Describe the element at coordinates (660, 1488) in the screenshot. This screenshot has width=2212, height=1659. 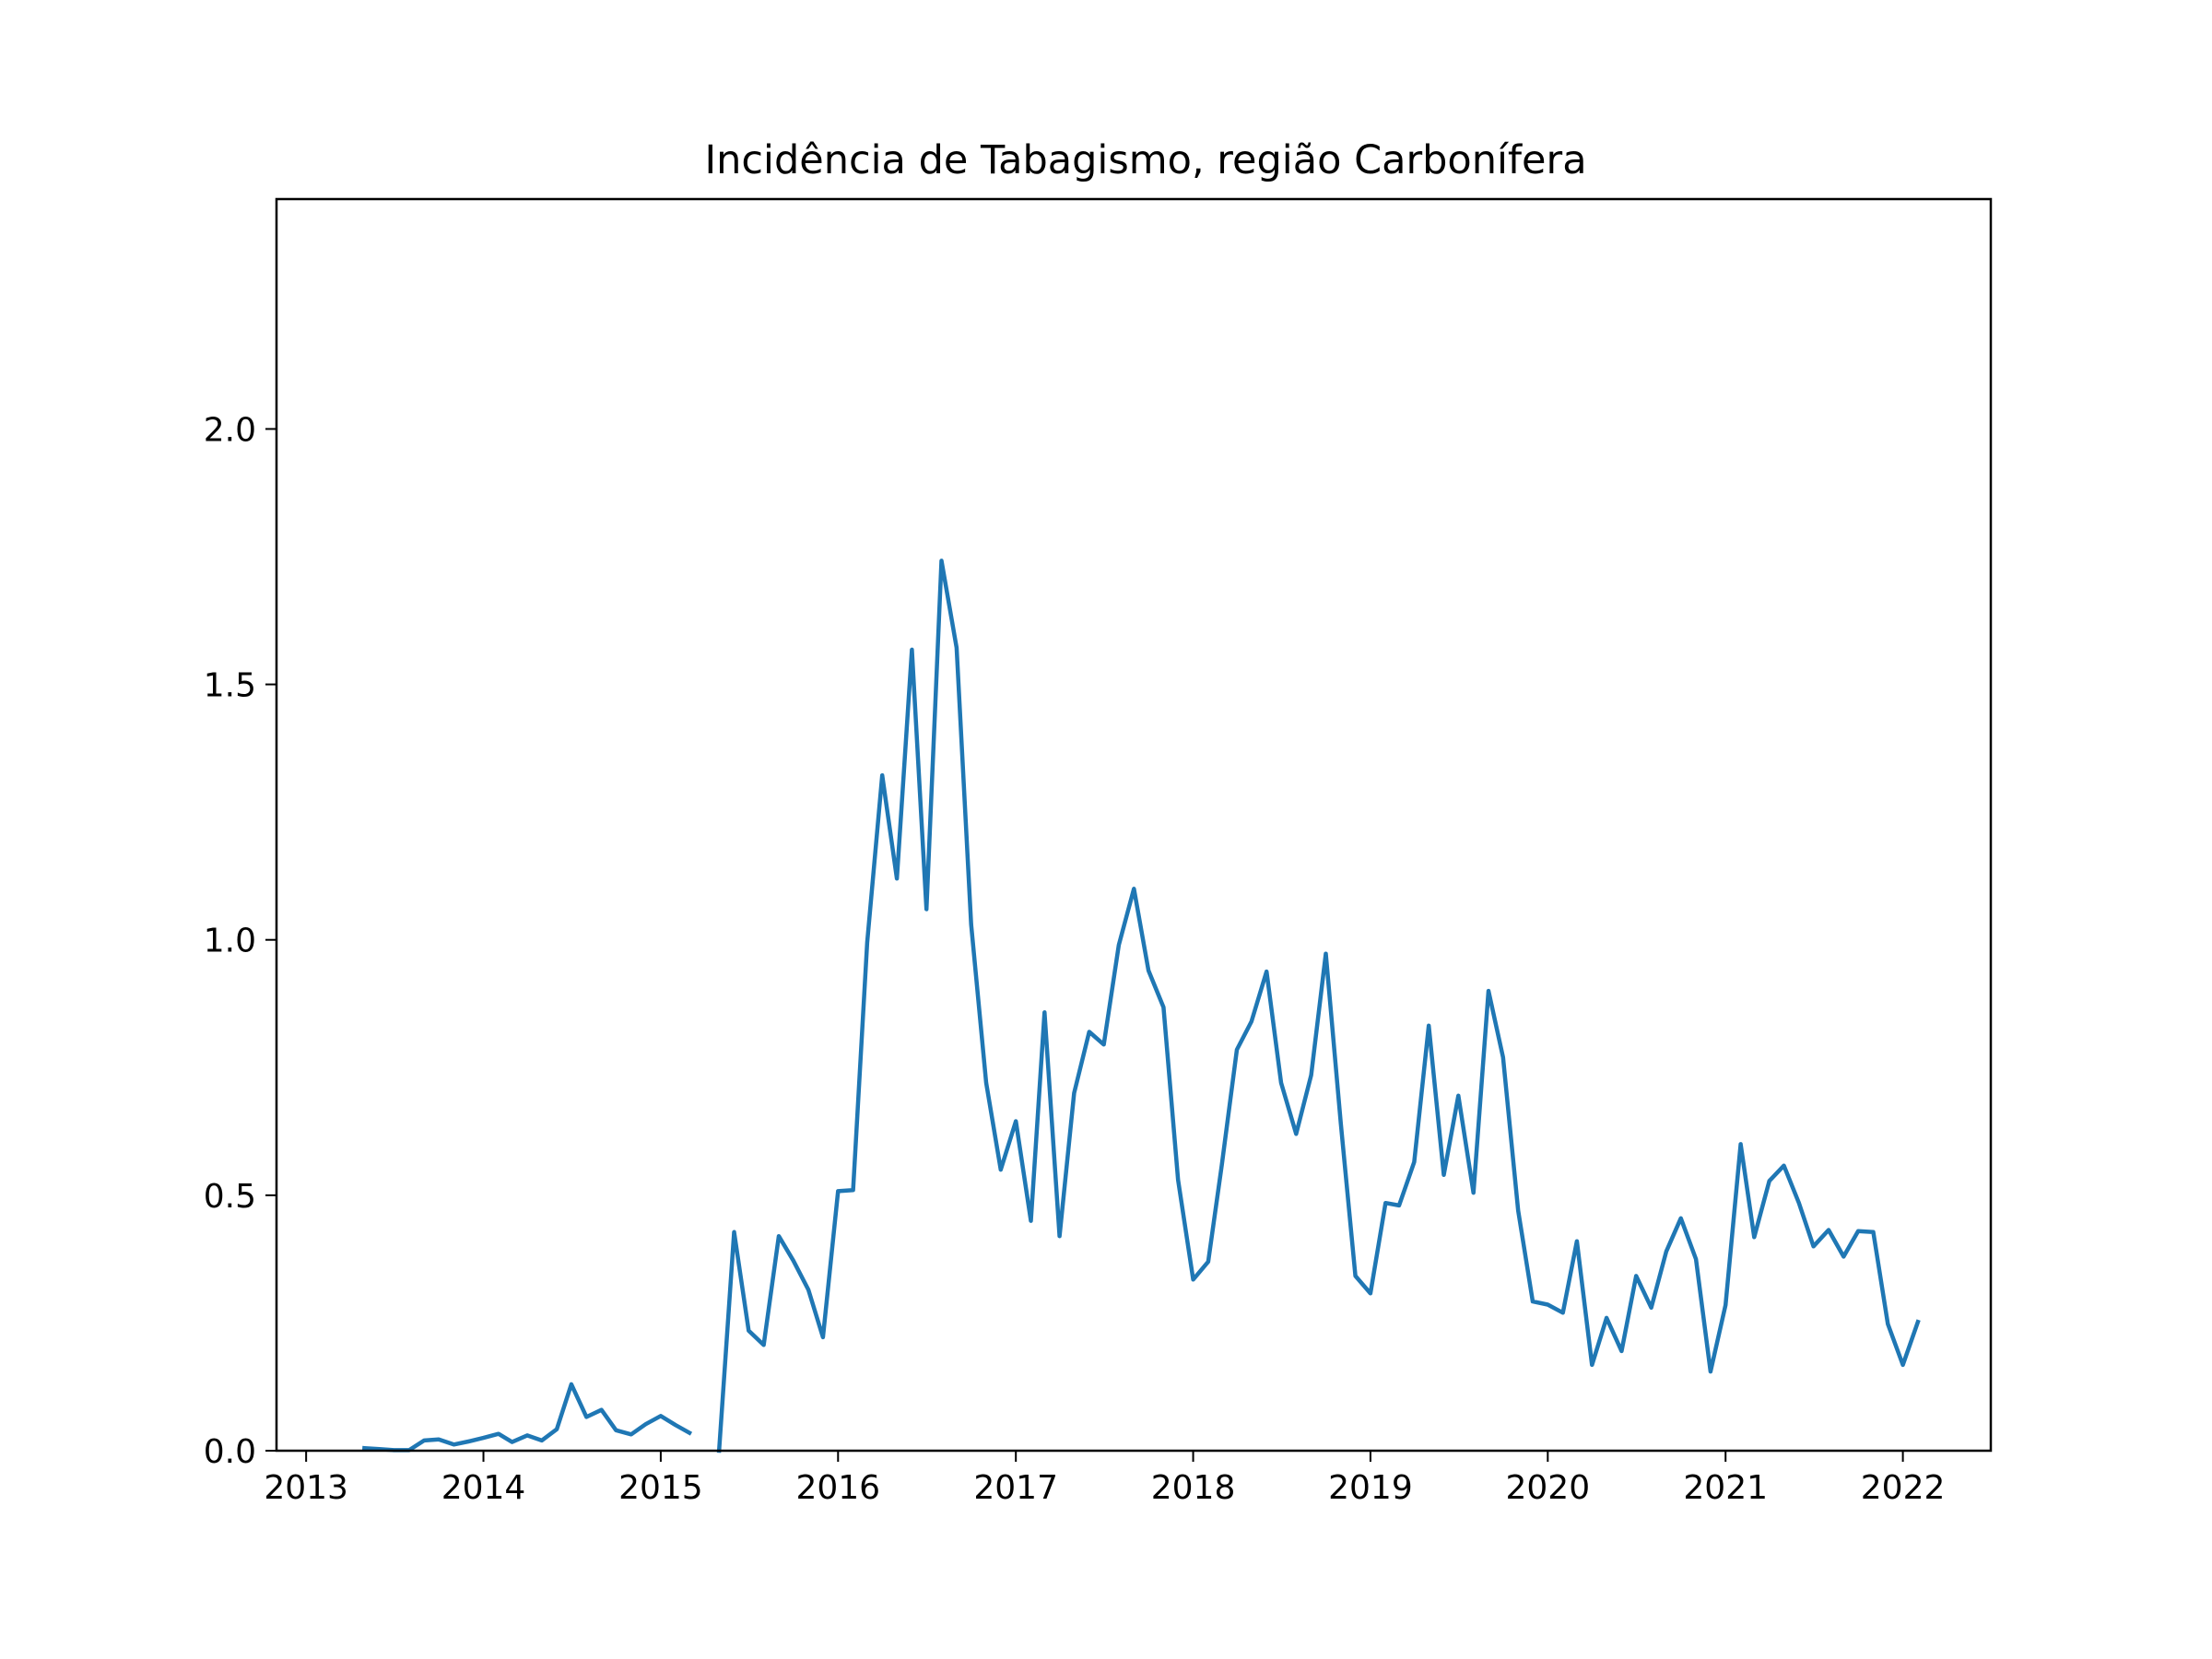
I see `x-tick-label: 2015` at that location.